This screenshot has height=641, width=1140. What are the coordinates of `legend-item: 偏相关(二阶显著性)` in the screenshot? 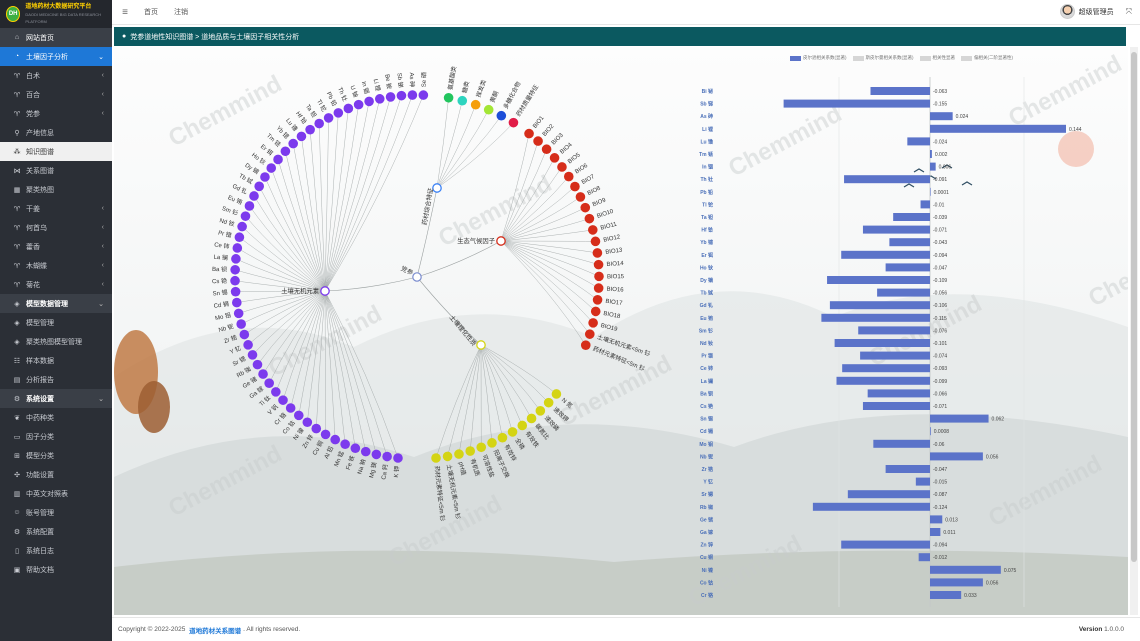 It's located at (987, 58).